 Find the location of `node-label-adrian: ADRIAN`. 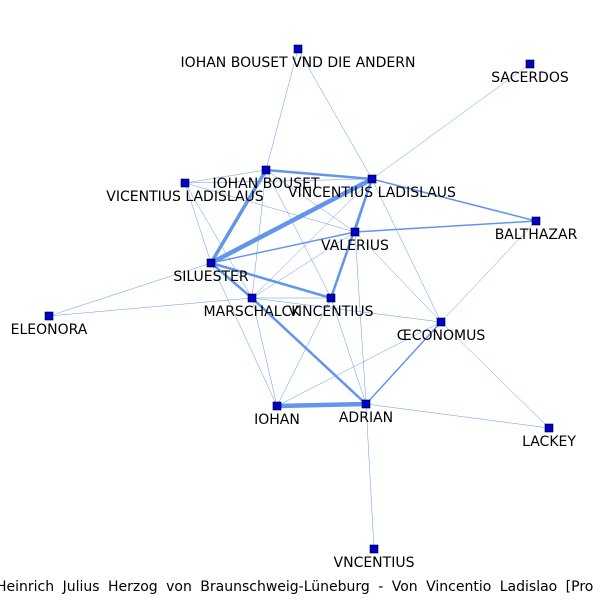

node-label-adrian: ADRIAN is located at coordinates (366, 418).